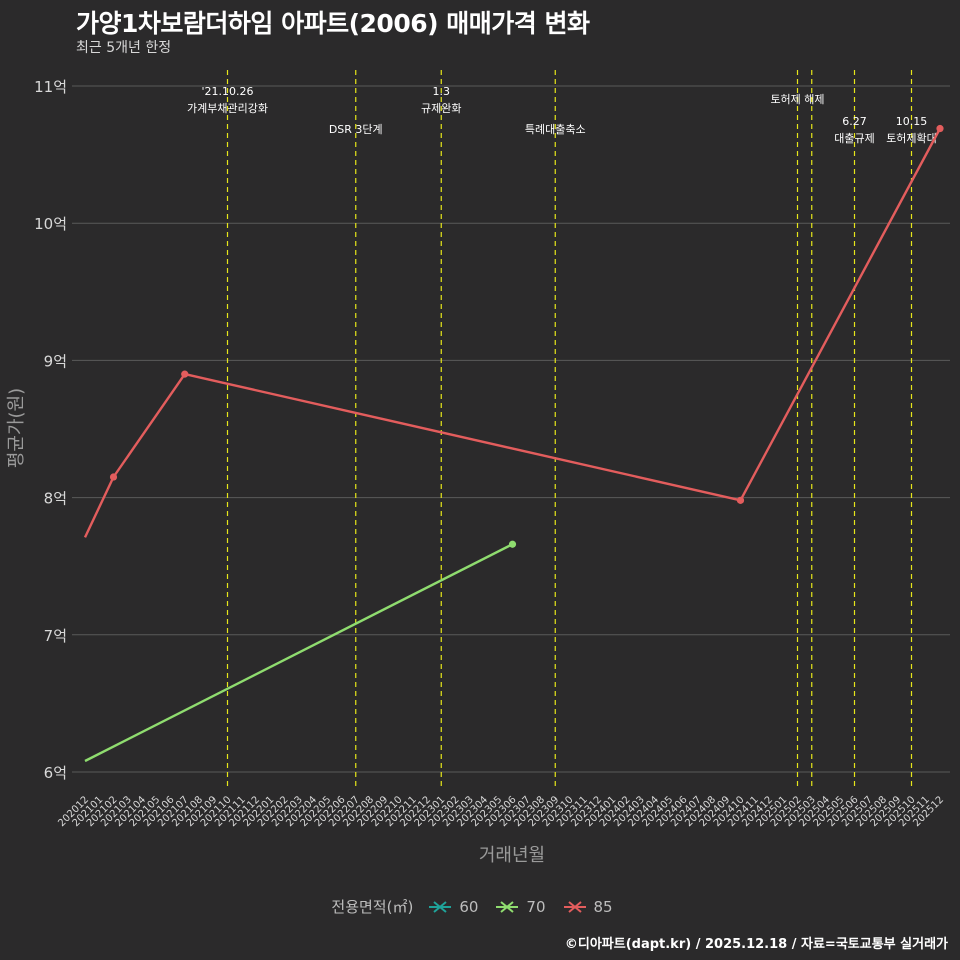  Describe the element at coordinates (227, 91) in the screenshot. I see `event-label: '21.10.26` at that location.